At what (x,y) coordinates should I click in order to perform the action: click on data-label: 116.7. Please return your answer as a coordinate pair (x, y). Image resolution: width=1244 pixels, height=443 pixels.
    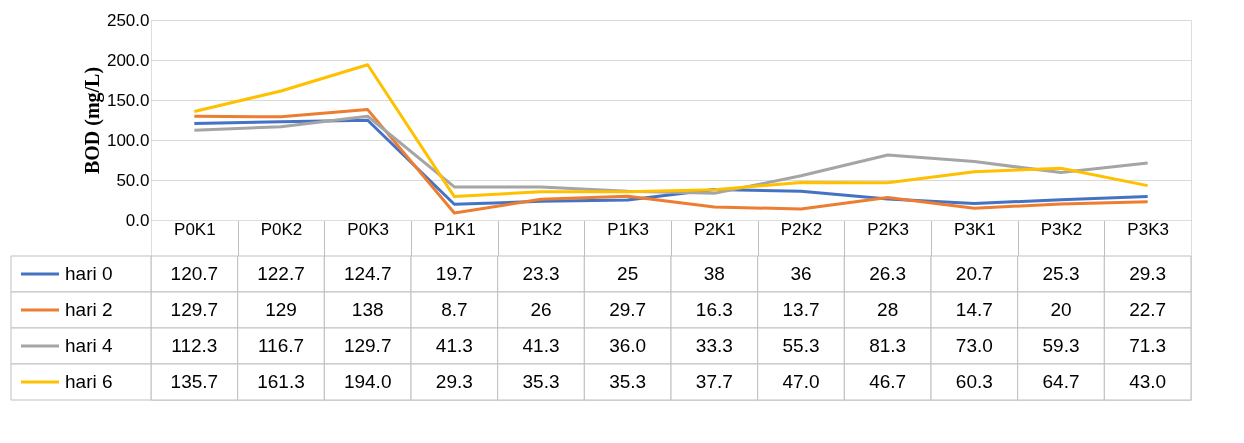
    Looking at the image, I should click on (281, 345).